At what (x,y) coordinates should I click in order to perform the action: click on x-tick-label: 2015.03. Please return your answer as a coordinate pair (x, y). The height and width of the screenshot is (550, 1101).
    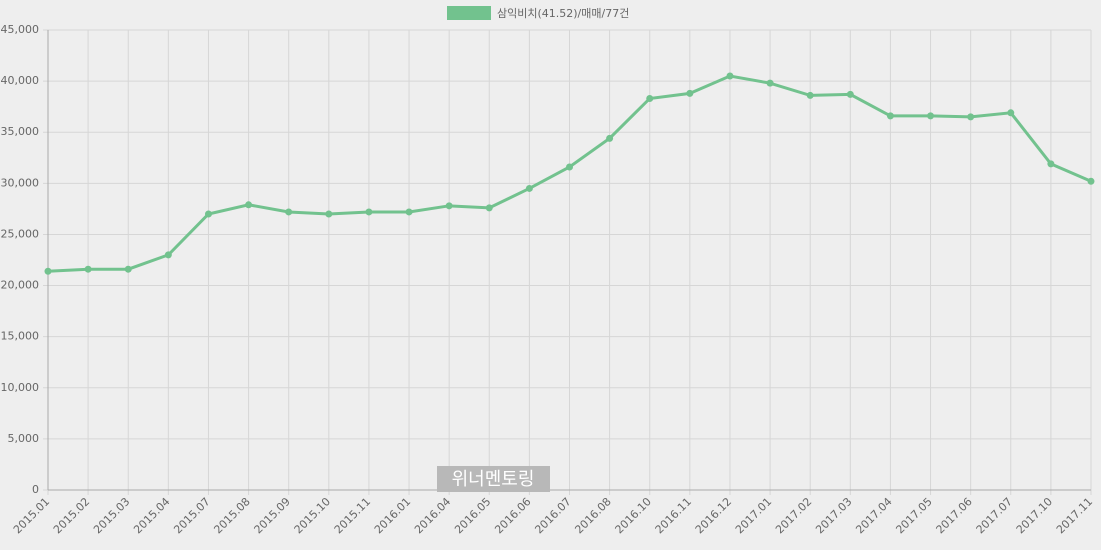
    Looking at the image, I should click on (111, 515).